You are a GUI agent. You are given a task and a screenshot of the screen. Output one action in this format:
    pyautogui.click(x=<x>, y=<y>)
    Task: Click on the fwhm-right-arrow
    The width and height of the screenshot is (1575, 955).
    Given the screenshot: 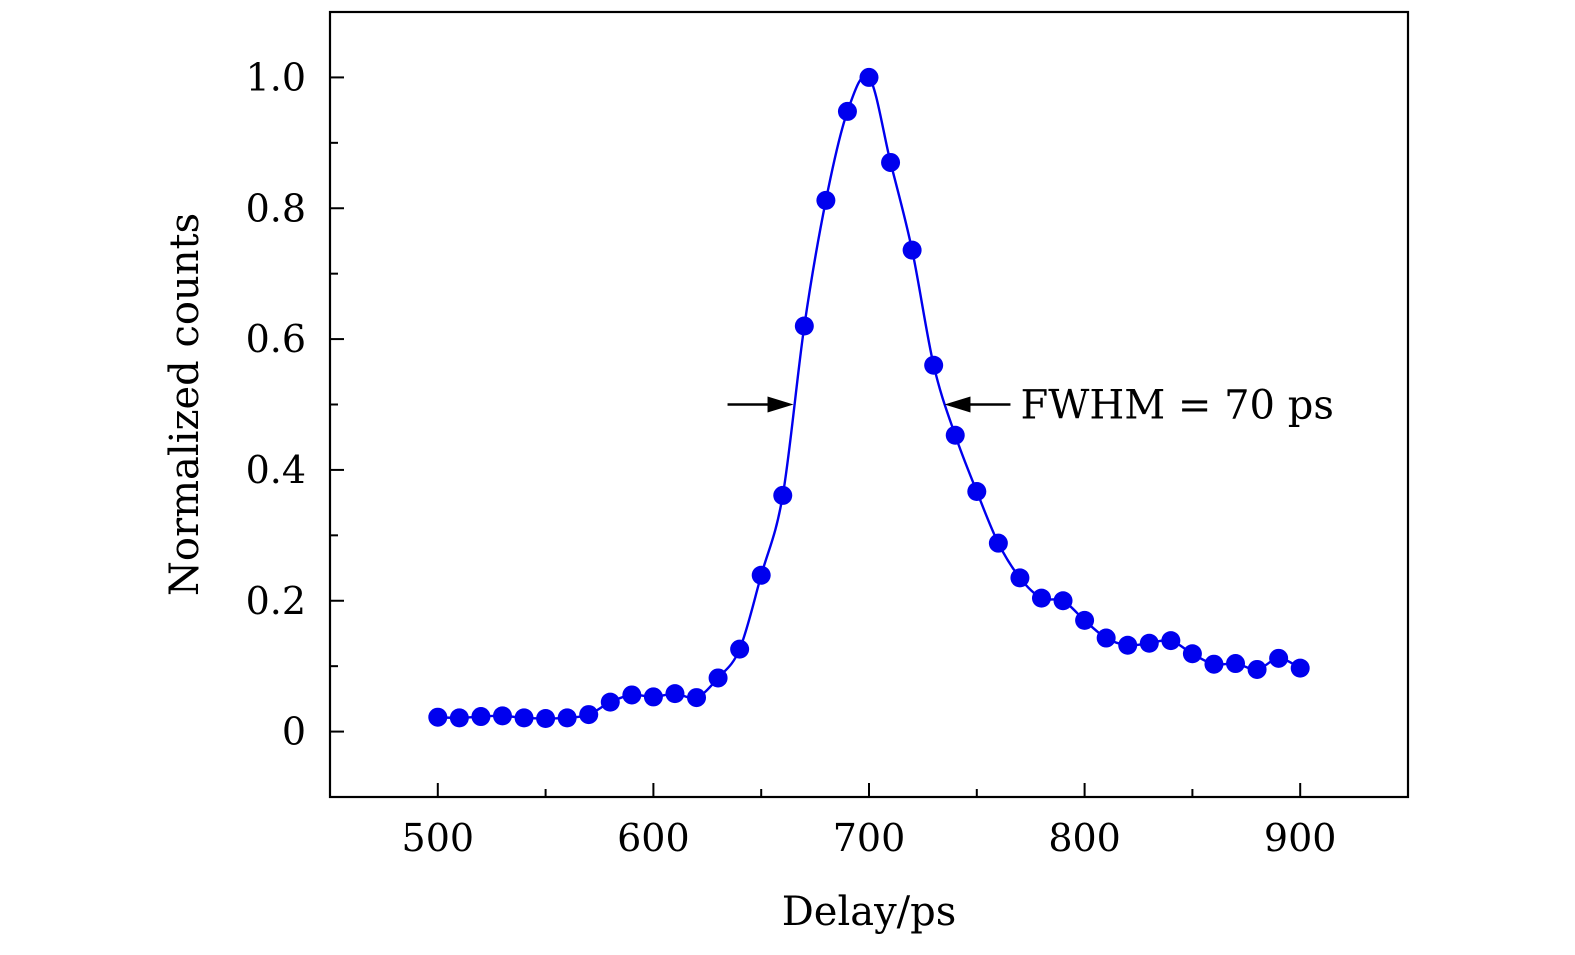 What is the action you would take?
    pyautogui.click(x=977, y=404)
    